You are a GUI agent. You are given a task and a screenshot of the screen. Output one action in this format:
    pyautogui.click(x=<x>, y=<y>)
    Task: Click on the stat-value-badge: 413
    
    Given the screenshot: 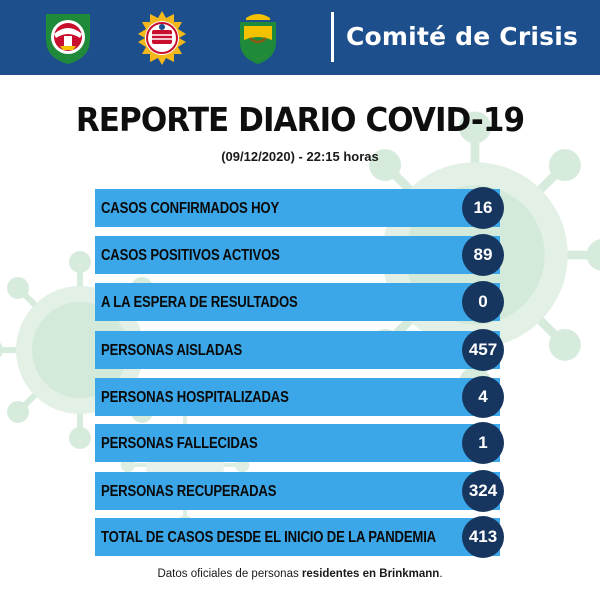 What is the action you would take?
    pyautogui.click(x=483, y=537)
    